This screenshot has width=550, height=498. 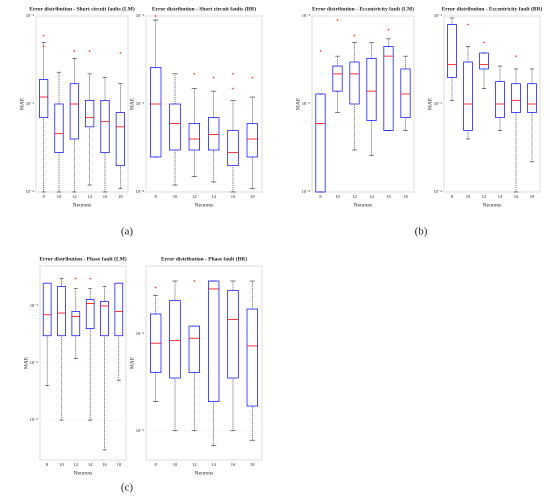 I want to click on panel-label: (c), so click(x=127, y=488).